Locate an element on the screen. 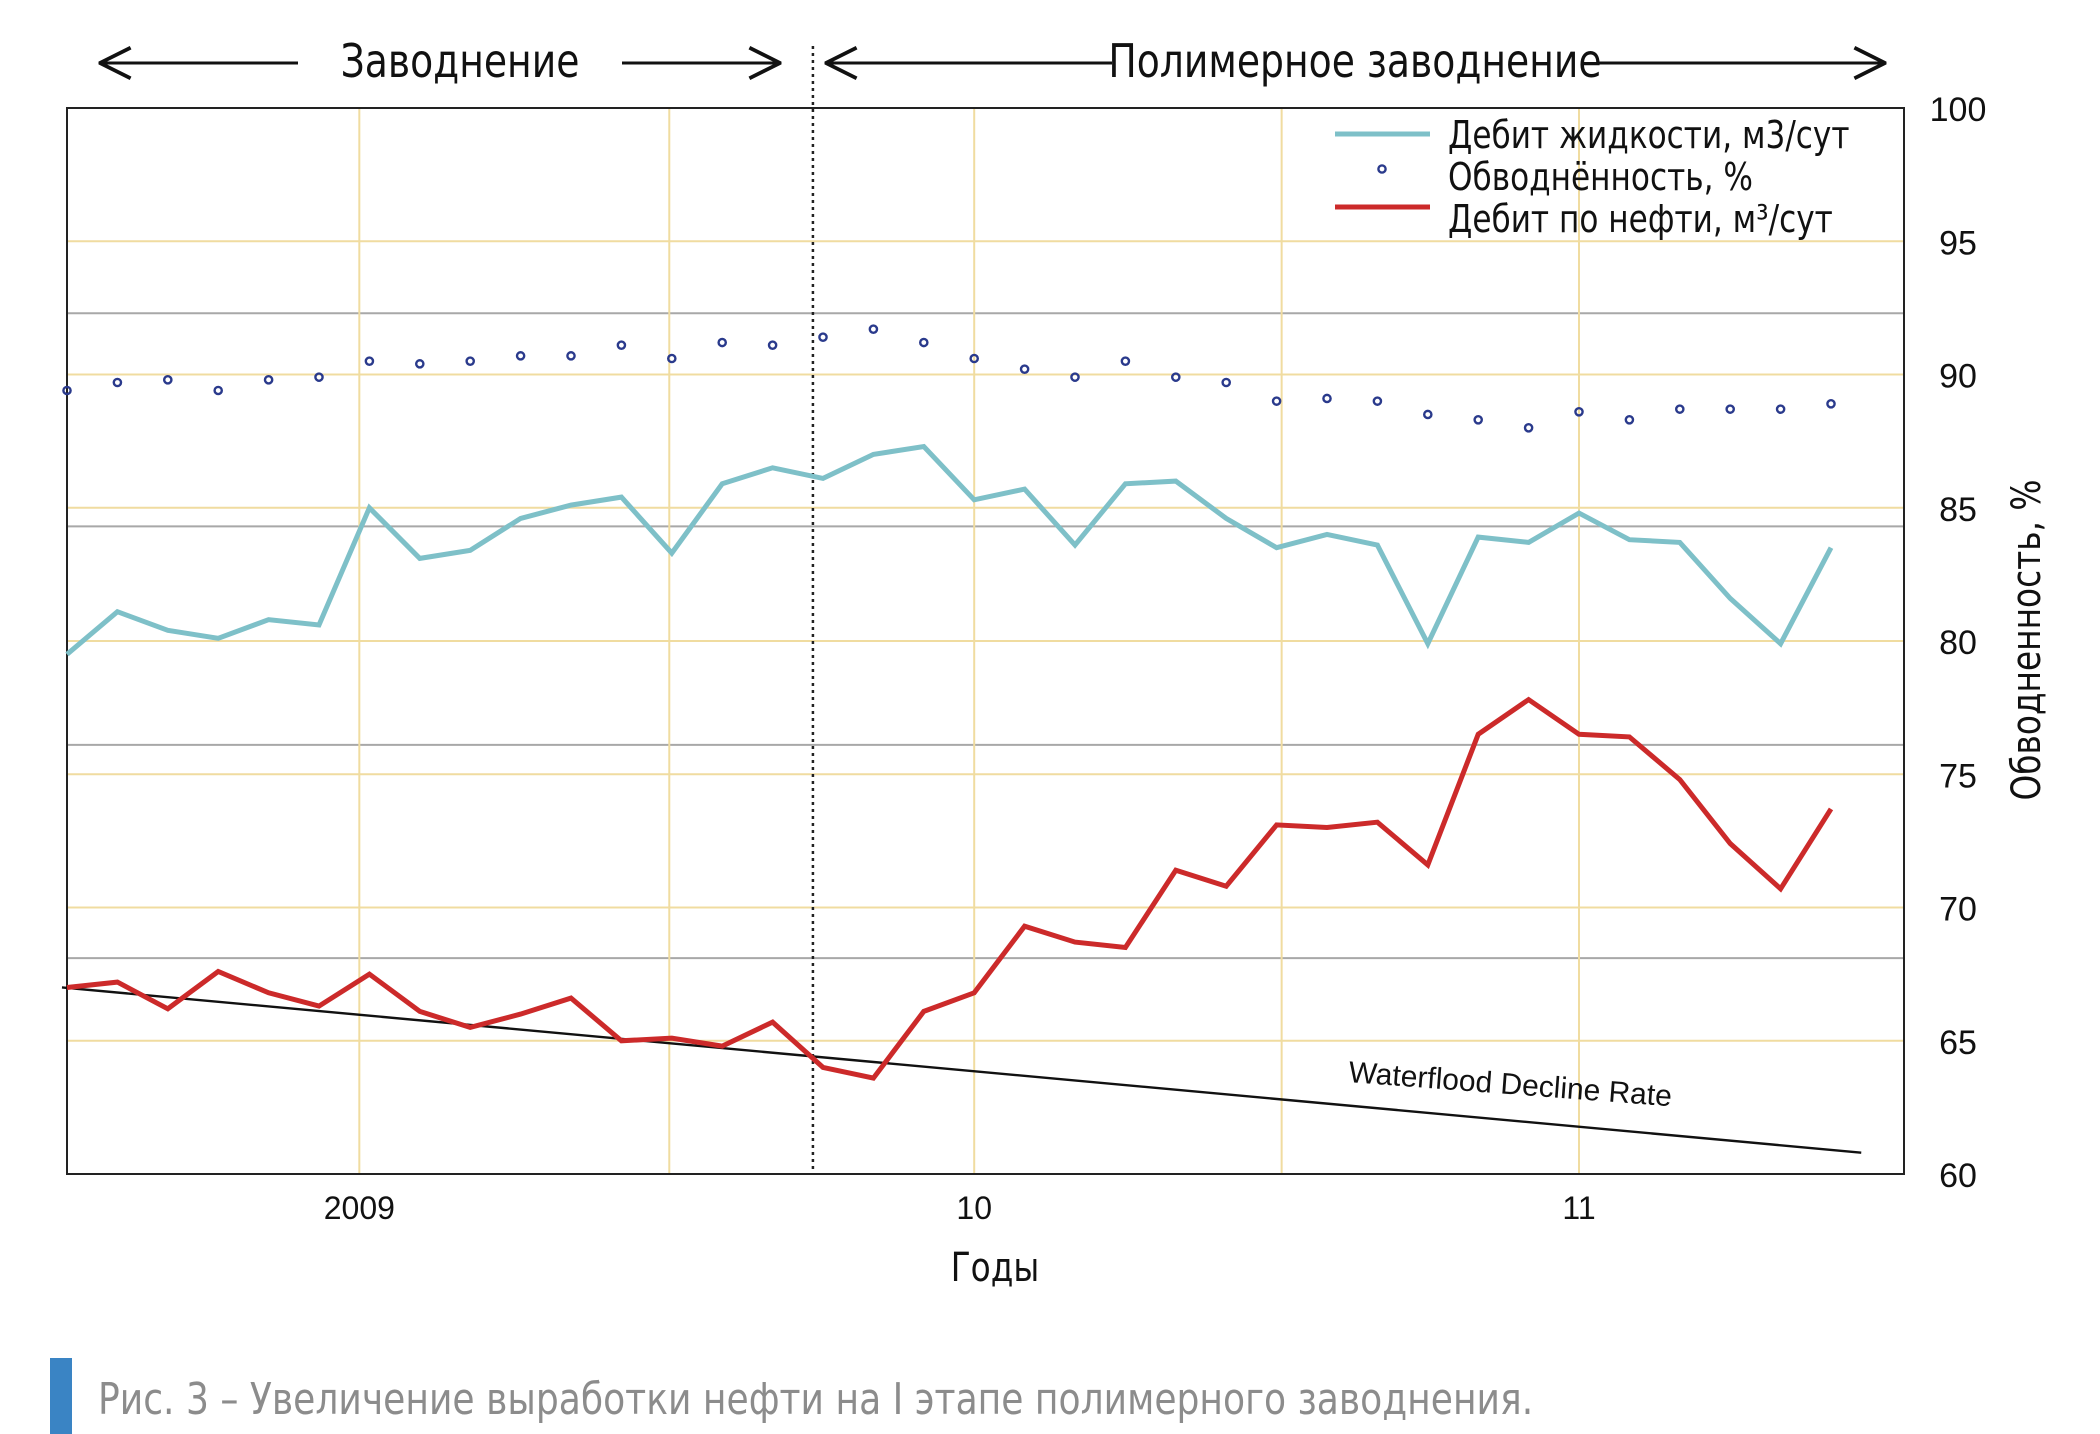 Image resolution: width=2100 pixels, height=1434 pixels. y-tick-label-95: 95 is located at coordinates (1958, 243).